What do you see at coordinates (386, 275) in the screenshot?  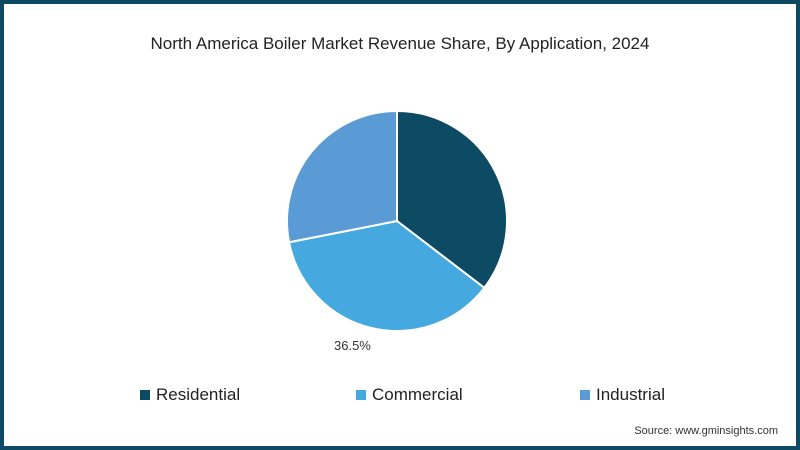 I see `pie-slice-commercial` at bounding box center [386, 275].